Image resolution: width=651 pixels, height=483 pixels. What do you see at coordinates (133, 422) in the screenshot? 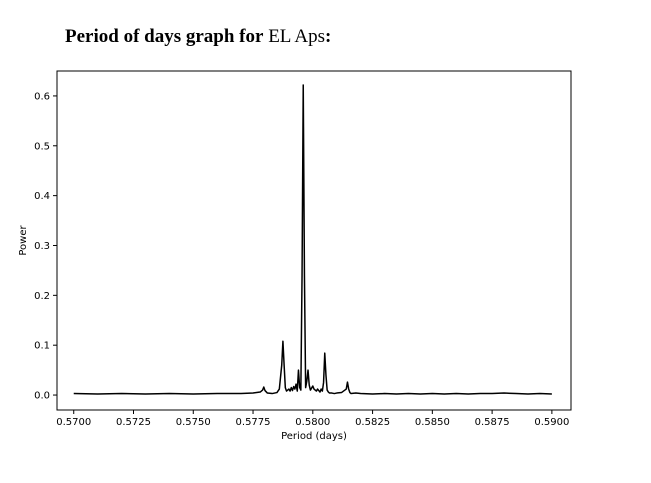
I see `x-tick-label: 0.5725` at bounding box center [133, 422].